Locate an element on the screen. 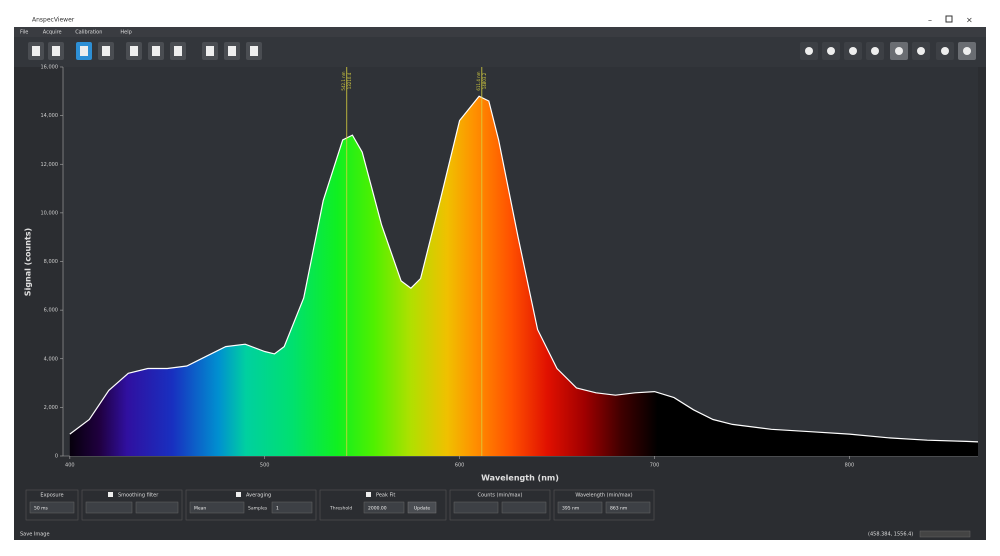 The height and width of the screenshot is (556, 1000). window-title: AnspecViewer is located at coordinates (53, 20).